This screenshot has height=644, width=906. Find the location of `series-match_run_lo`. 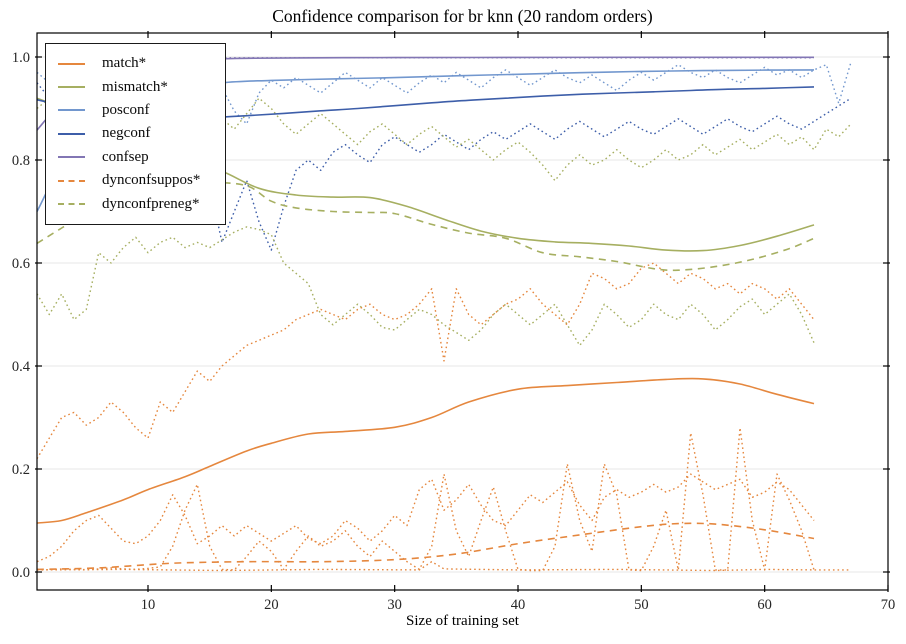

series-match_run_lo is located at coordinates (425, 518).